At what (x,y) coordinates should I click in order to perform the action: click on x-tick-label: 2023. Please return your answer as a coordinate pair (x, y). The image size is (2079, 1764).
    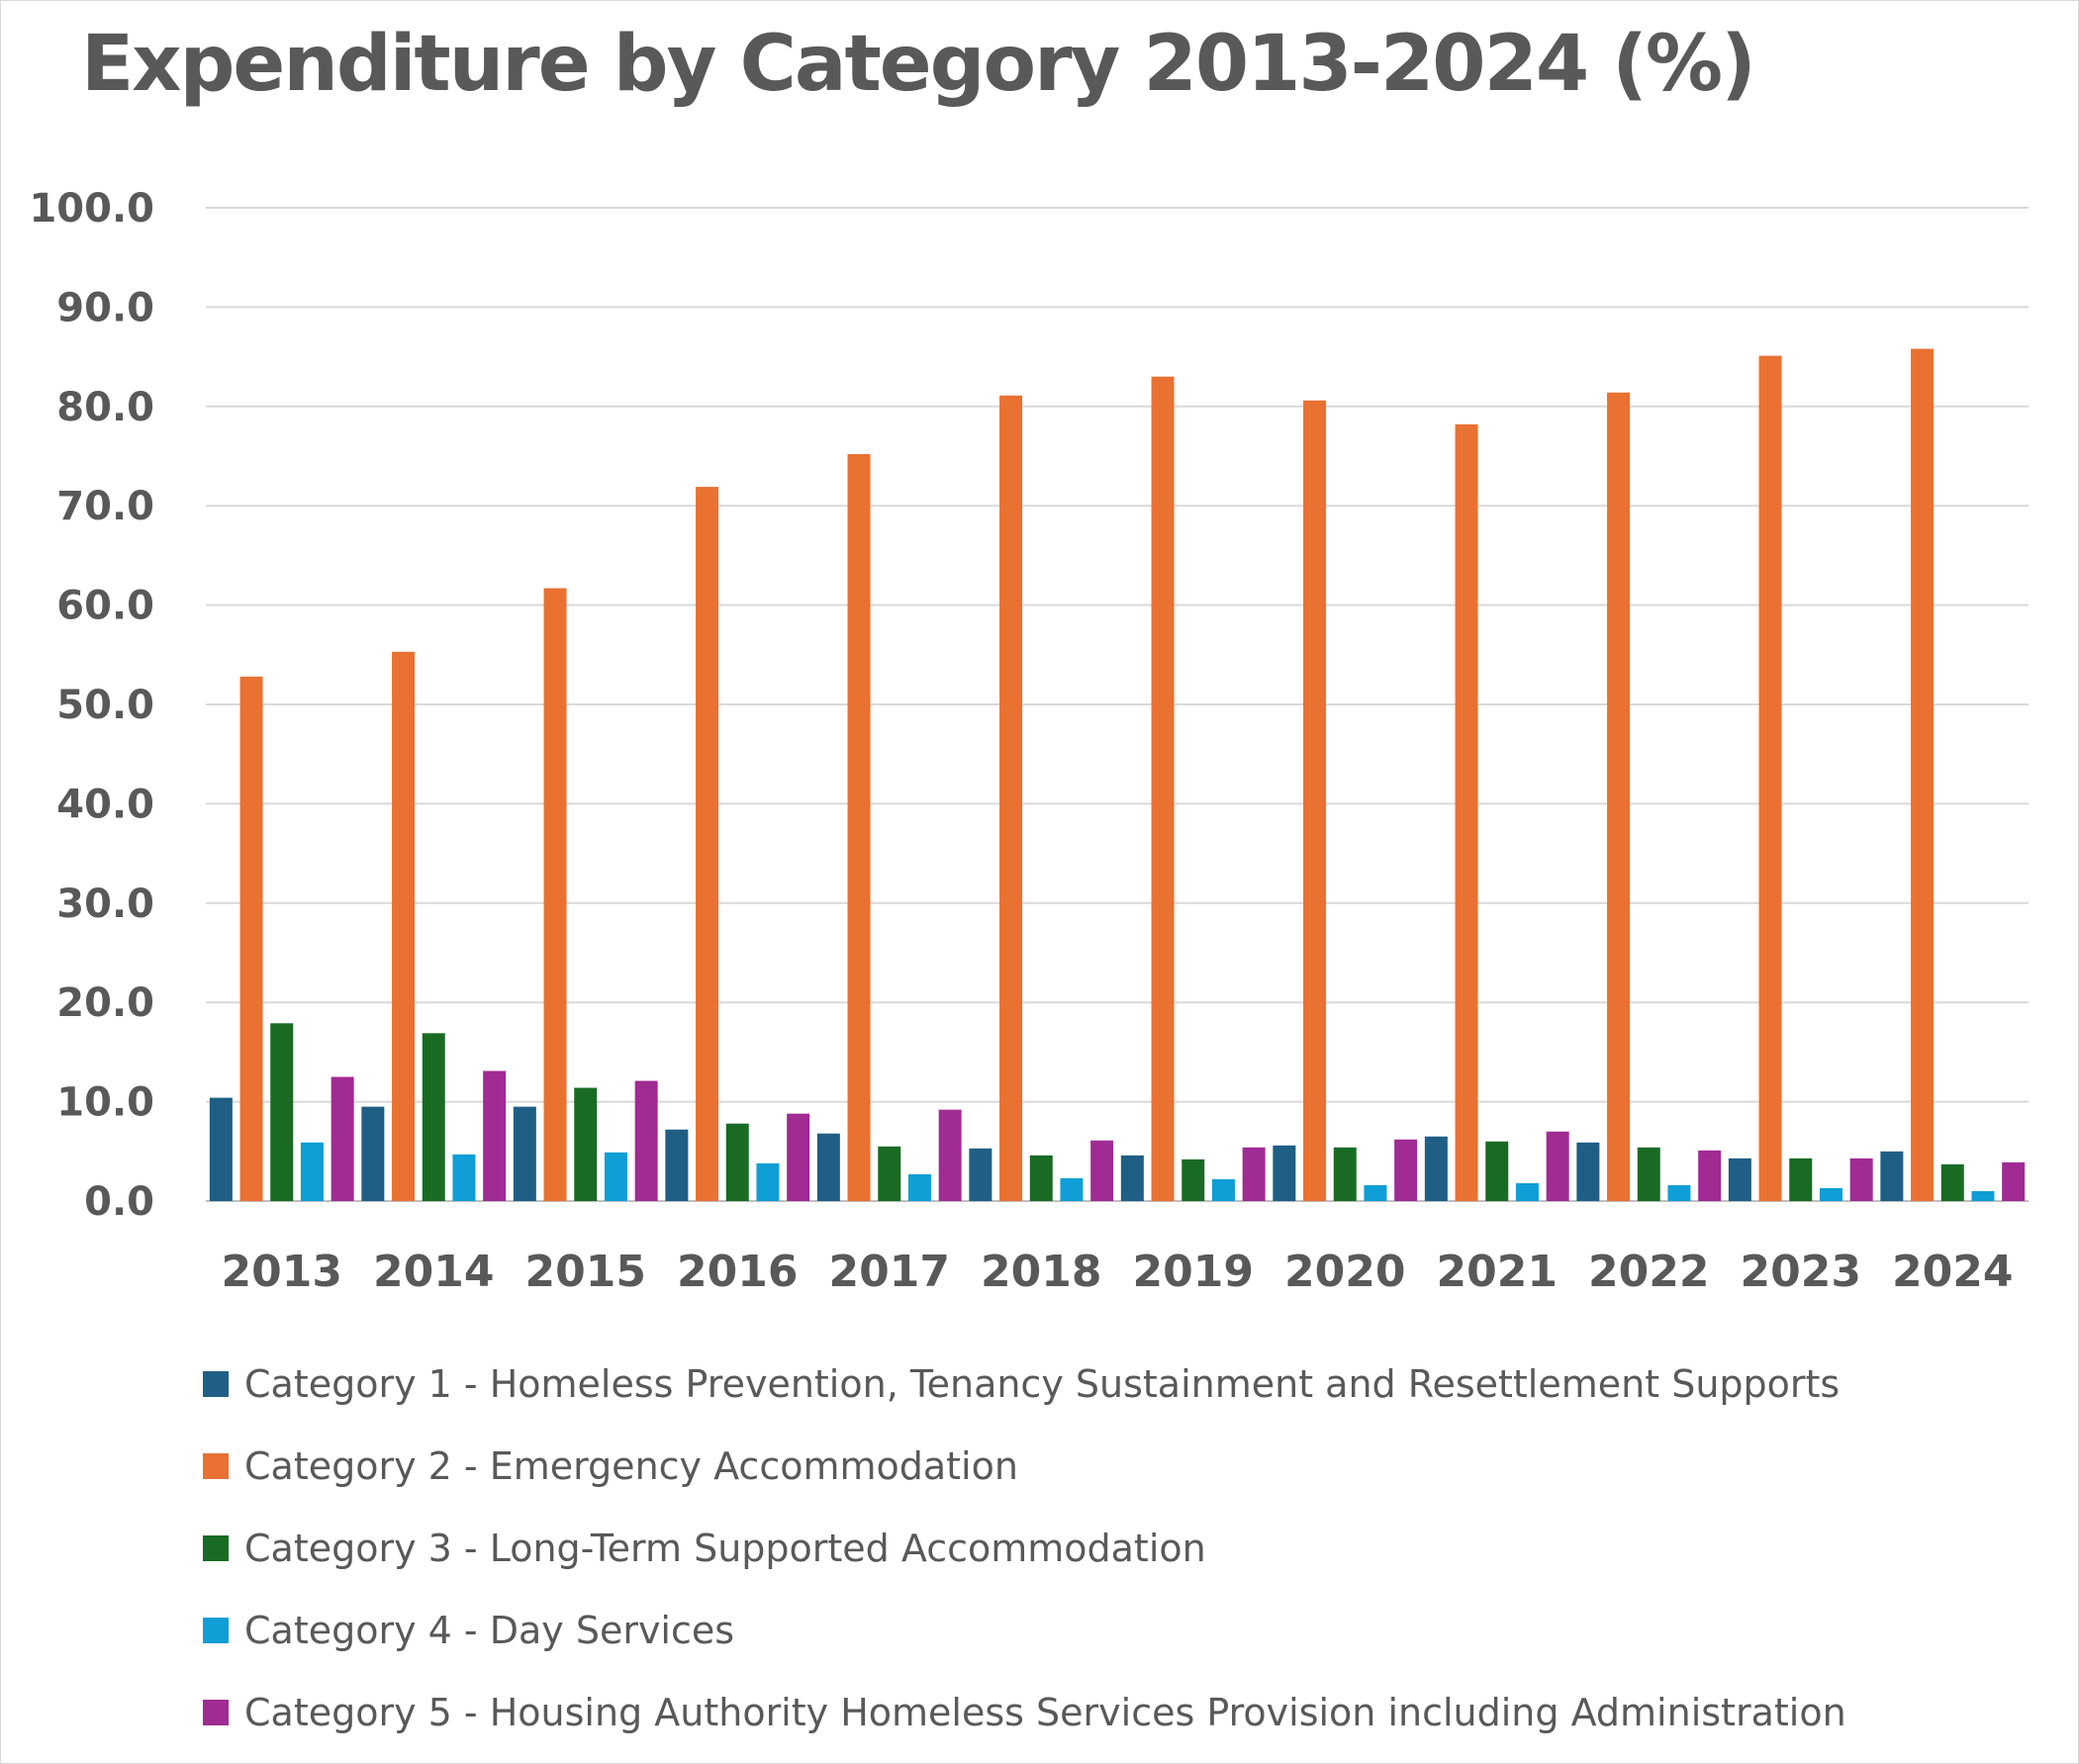
    Looking at the image, I should click on (1801, 1272).